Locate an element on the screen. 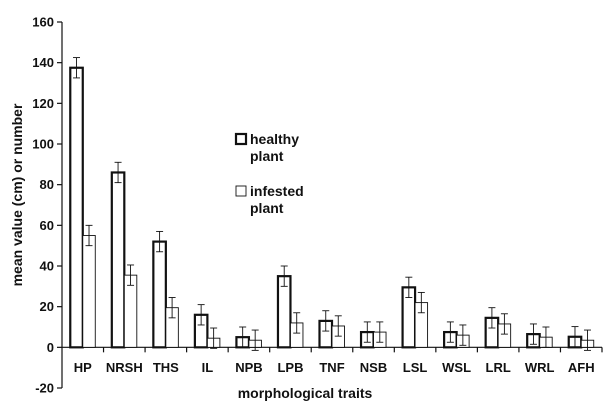  category-label: WRL is located at coordinates (540, 367).